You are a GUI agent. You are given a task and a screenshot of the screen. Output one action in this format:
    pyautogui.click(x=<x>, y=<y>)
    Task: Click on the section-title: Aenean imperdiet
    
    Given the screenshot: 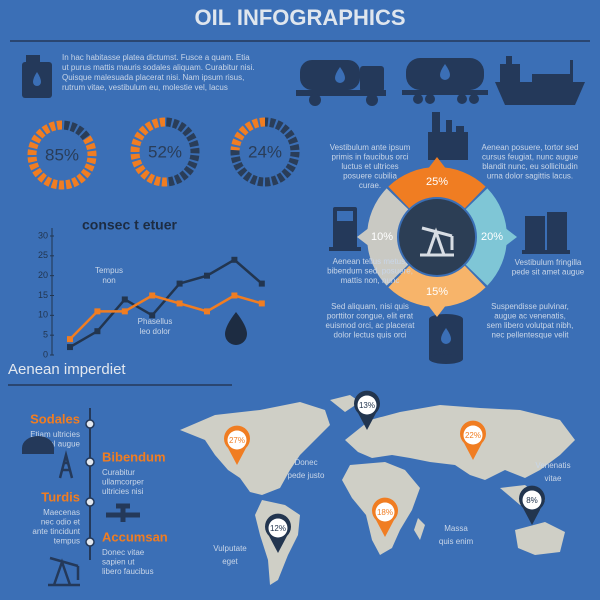 What is the action you would take?
    pyautogui.click(x=67, y=369)
    